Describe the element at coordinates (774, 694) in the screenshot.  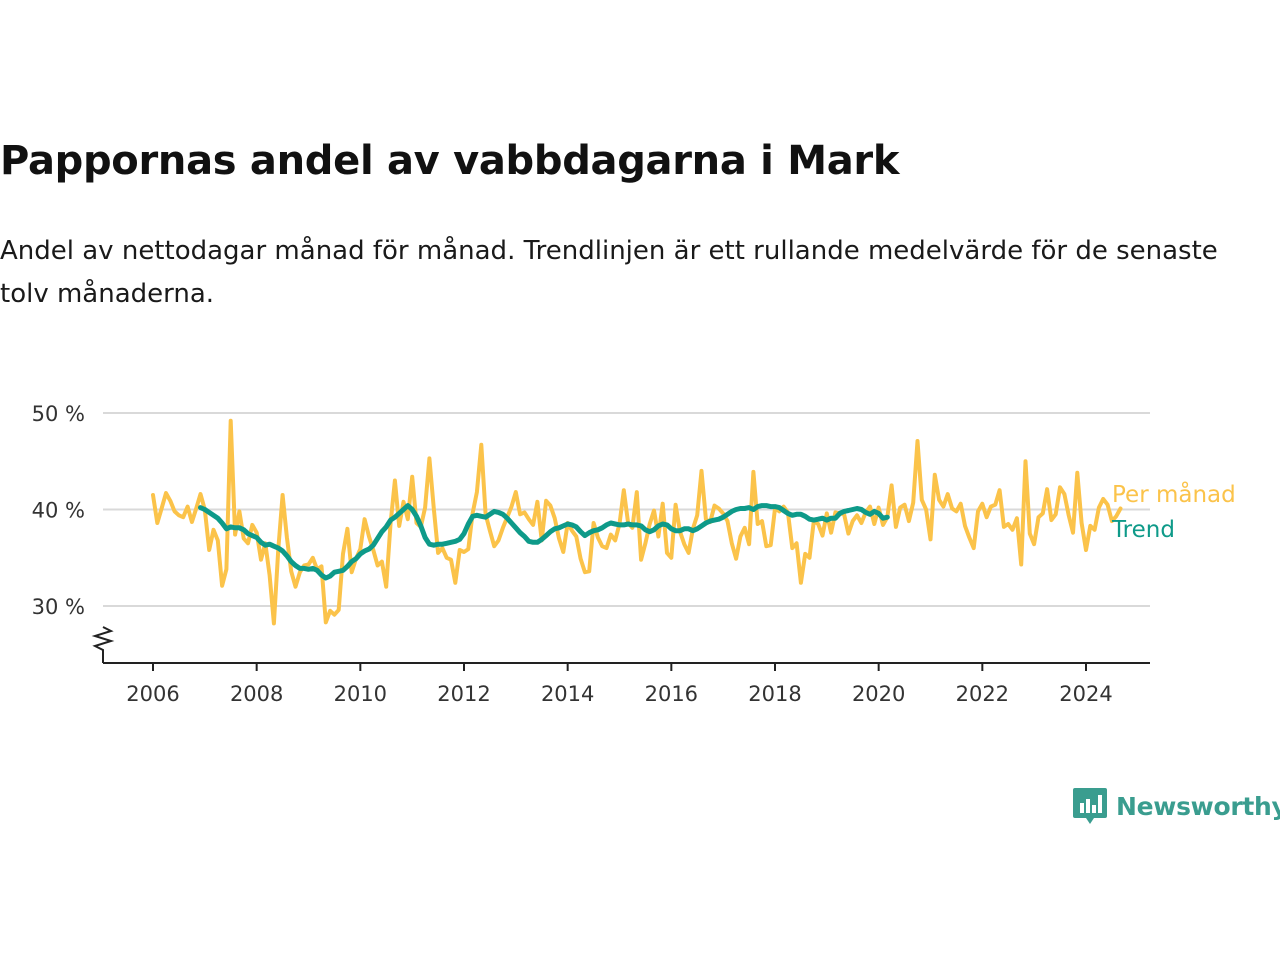
I see `x-tick-label: 2018` at that location.